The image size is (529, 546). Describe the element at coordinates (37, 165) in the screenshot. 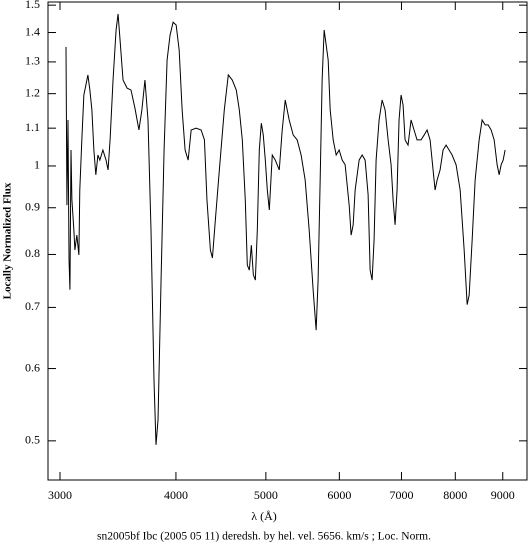

I see `y-tick-label: 1` at that location.